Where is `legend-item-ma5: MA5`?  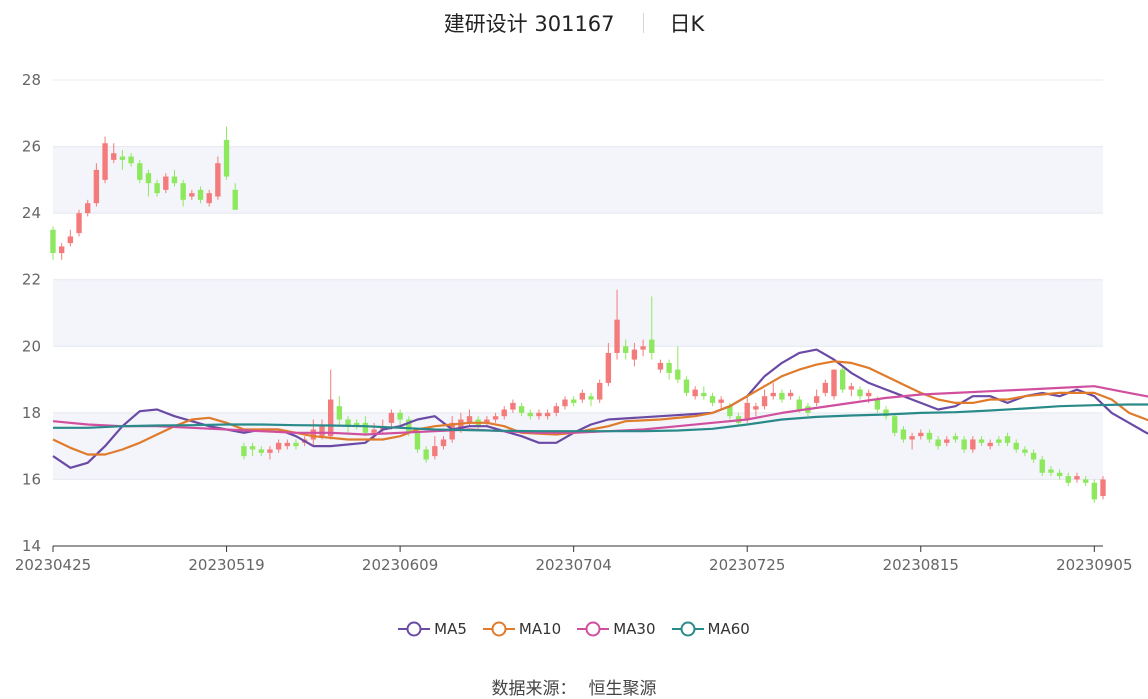
legend-item-ma5: MA5 is located at coordinates (432, 629).